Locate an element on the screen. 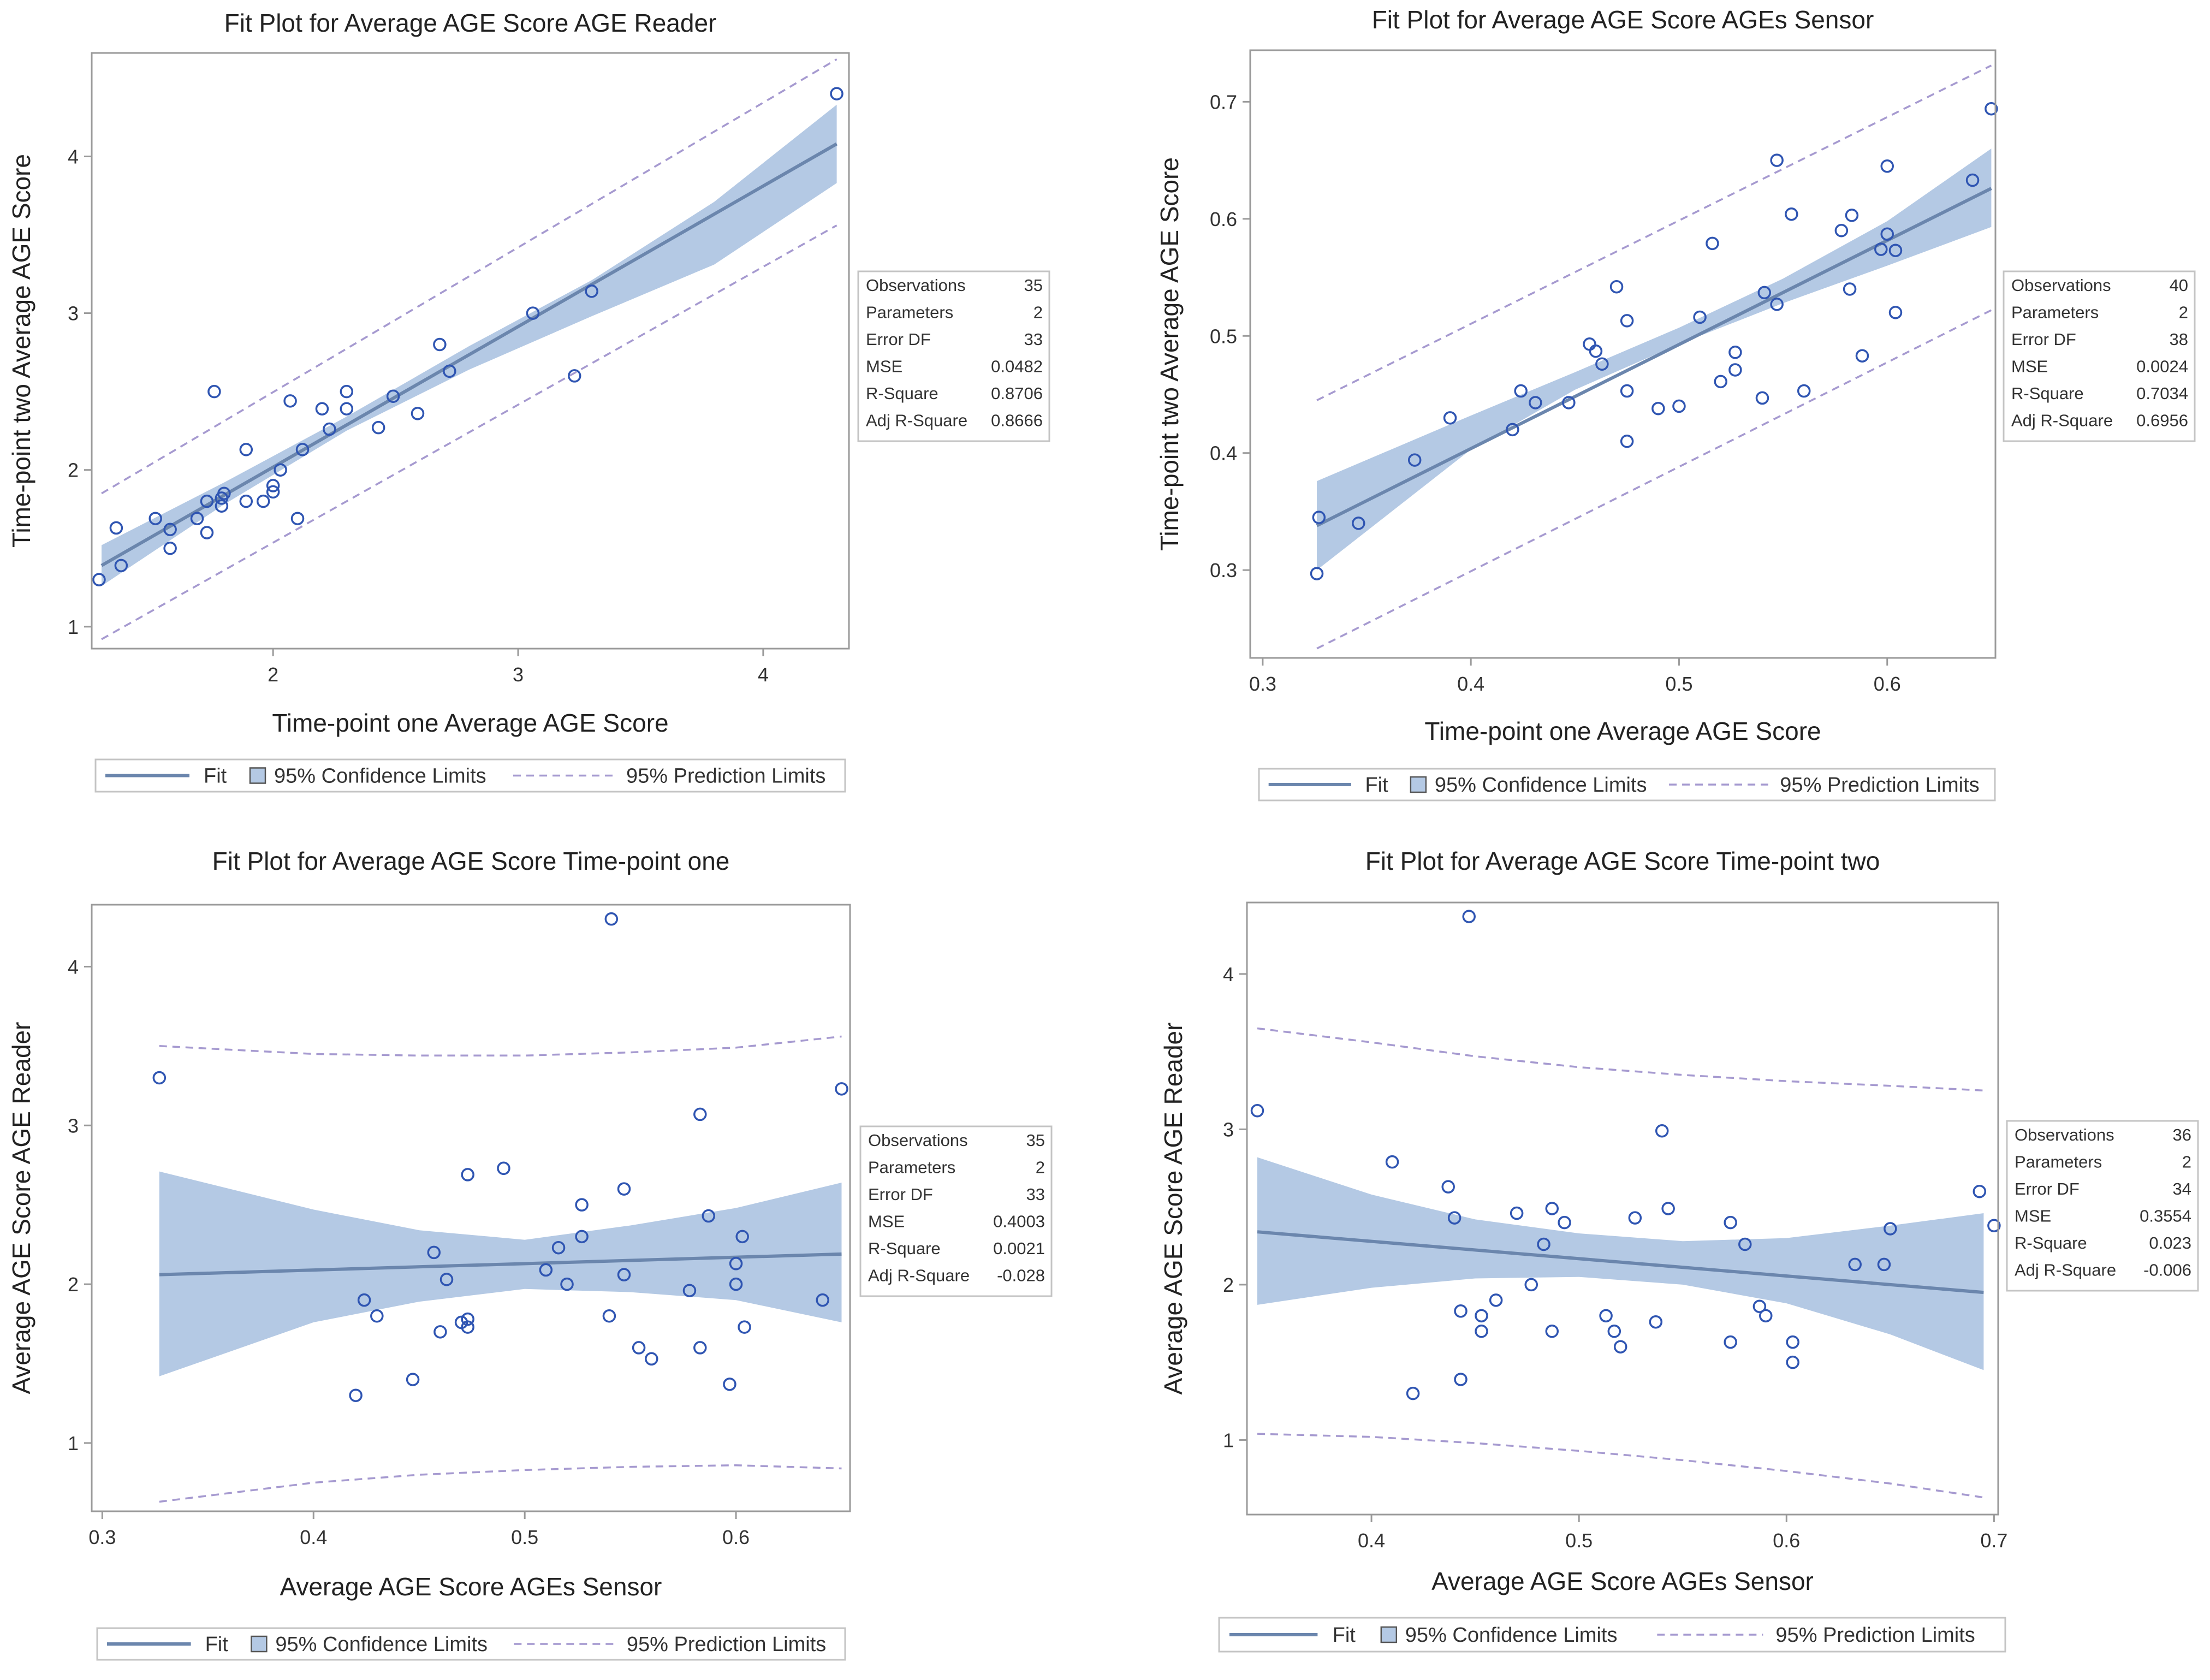 The image size is (2210, 1680). x-tick-label: 2 is located at coordinates (273, 674).